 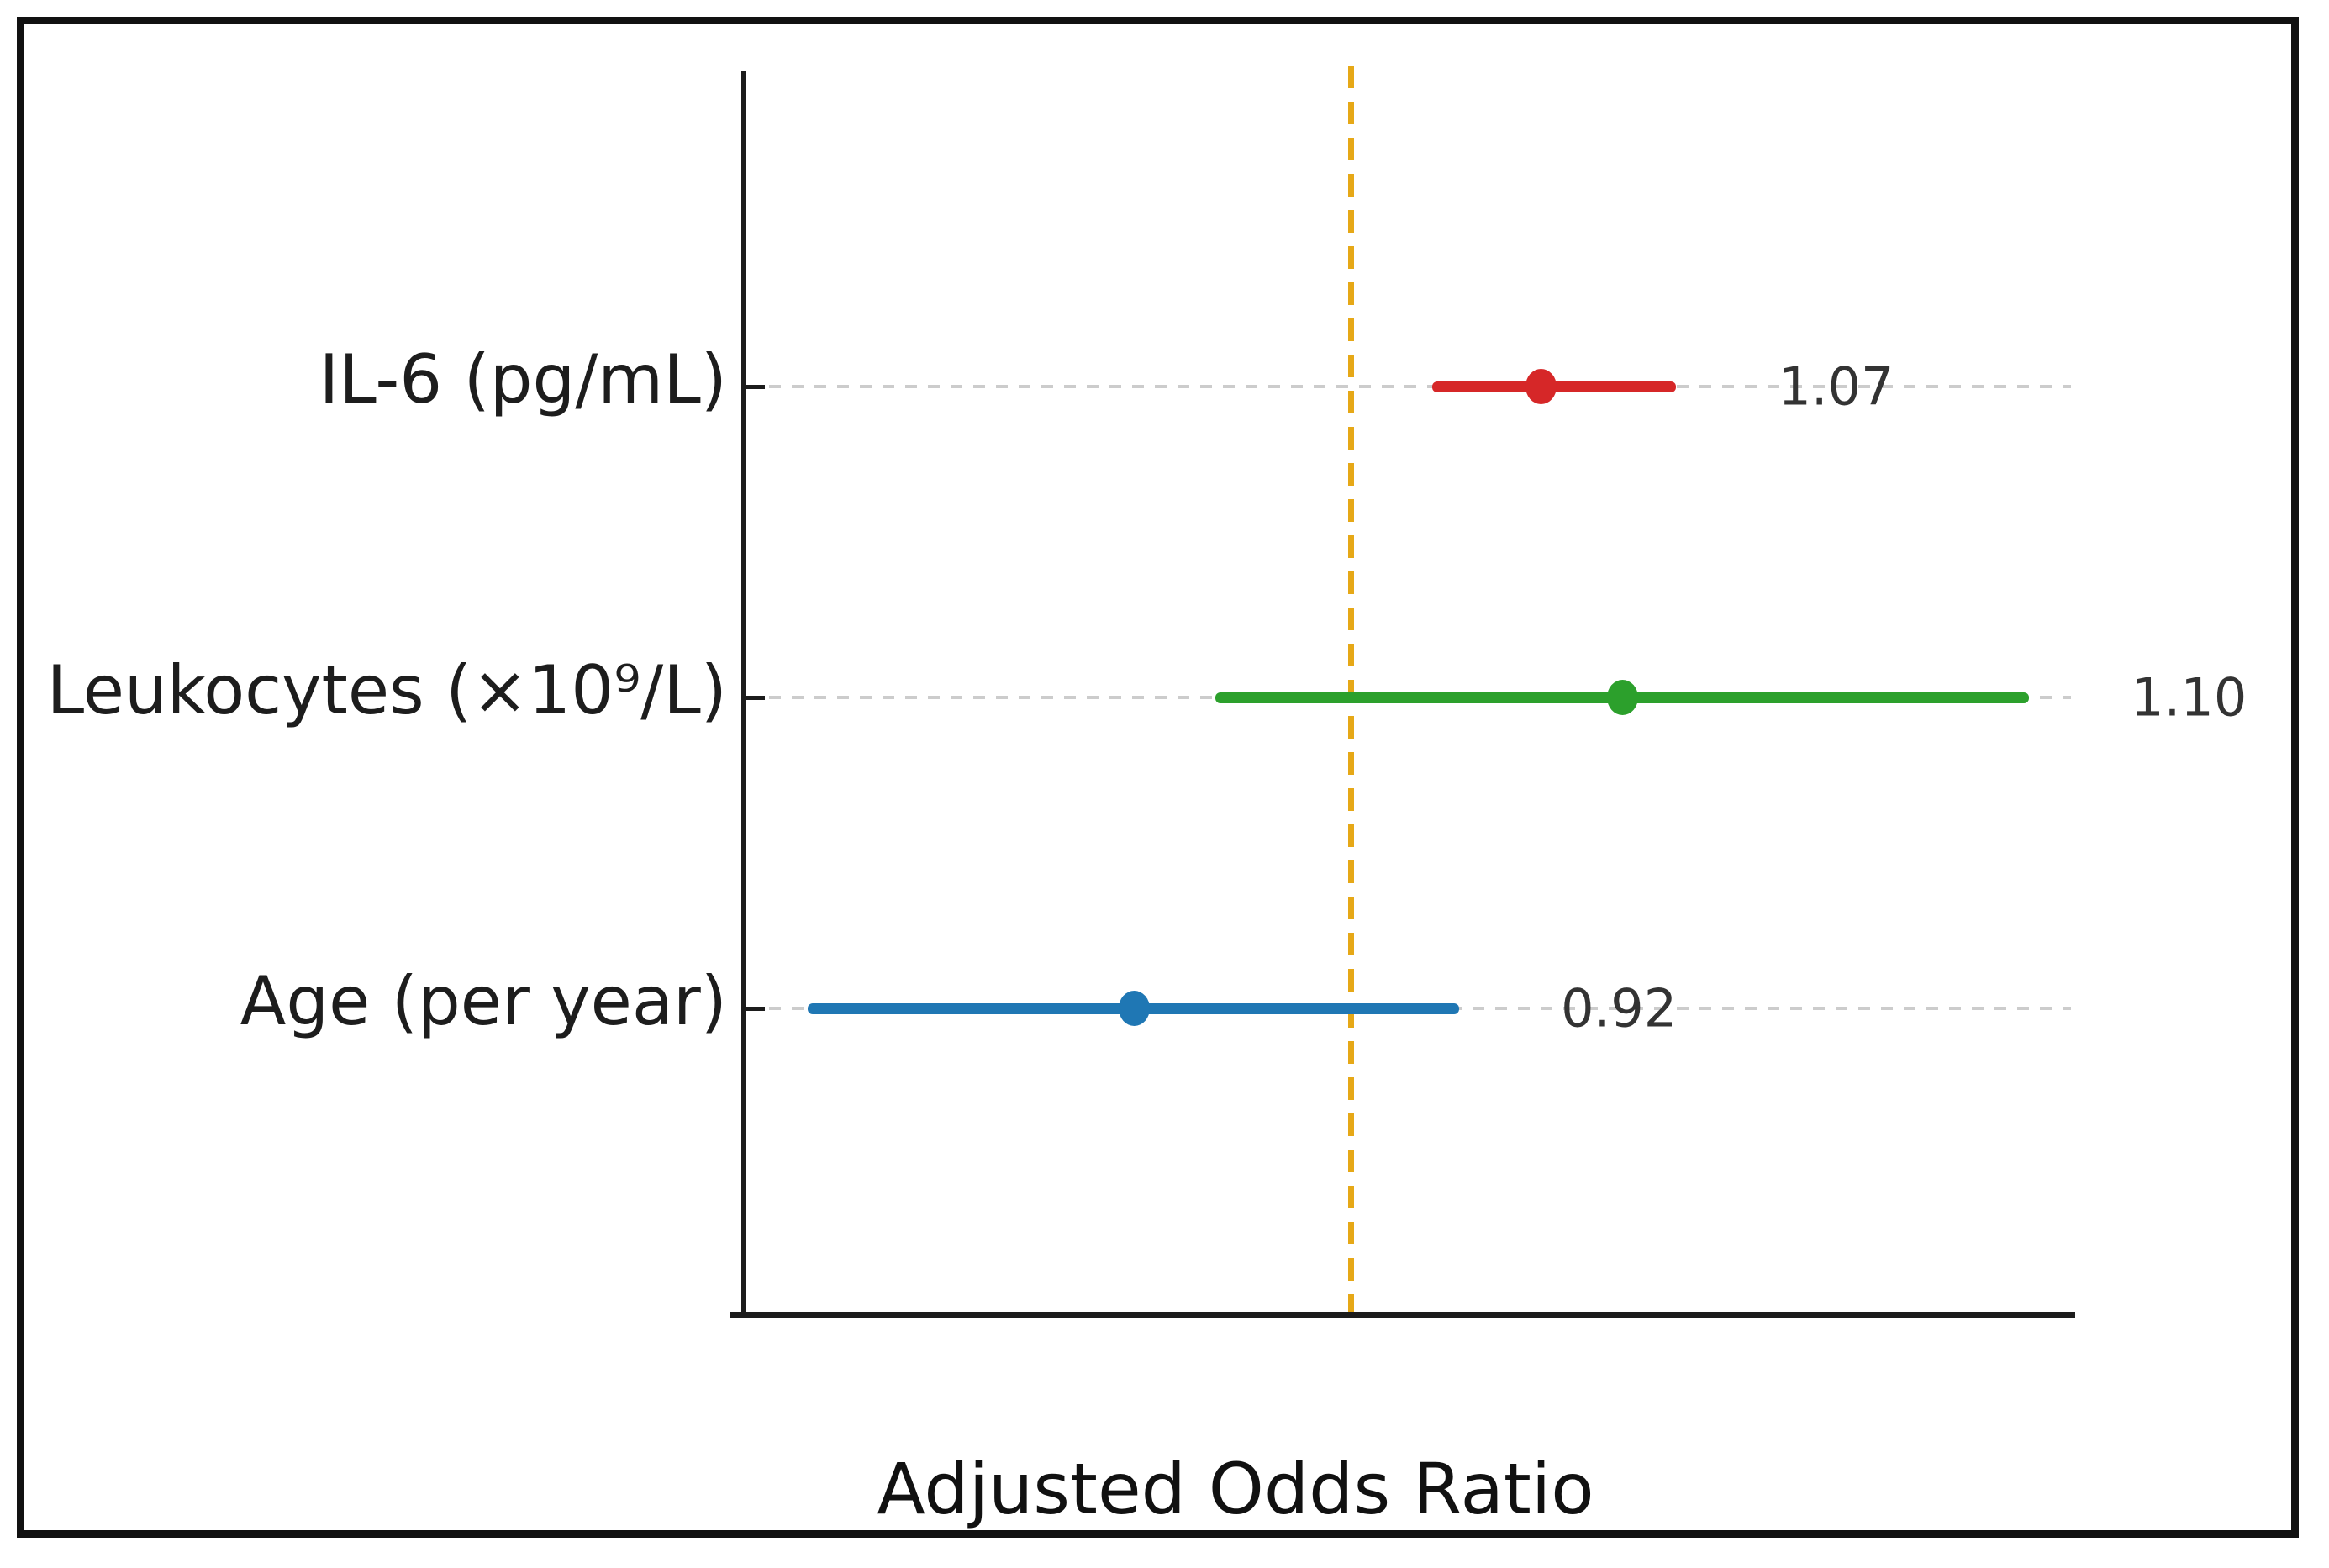 I want to click on y-tick-label: Age (per year), so click(x=483, y=1001).